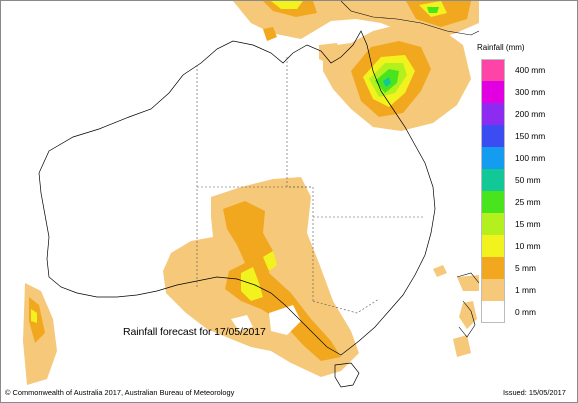  I want to click on legend-label: 25 mm, so click(528, 202).